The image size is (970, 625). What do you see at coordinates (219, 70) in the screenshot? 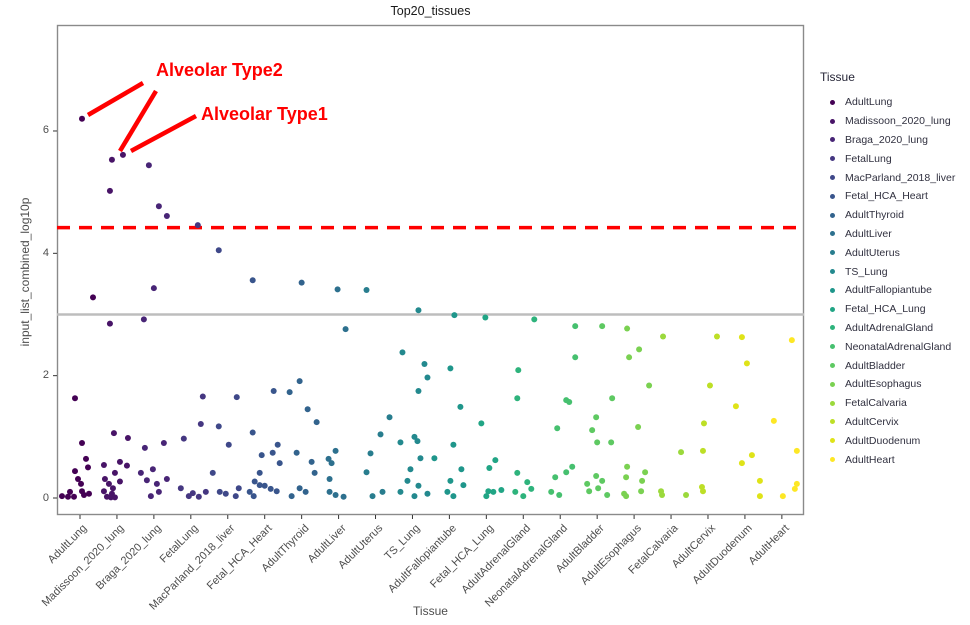
I see `annotation-text: Alveolar Type2` at bounding box center [219, 70].